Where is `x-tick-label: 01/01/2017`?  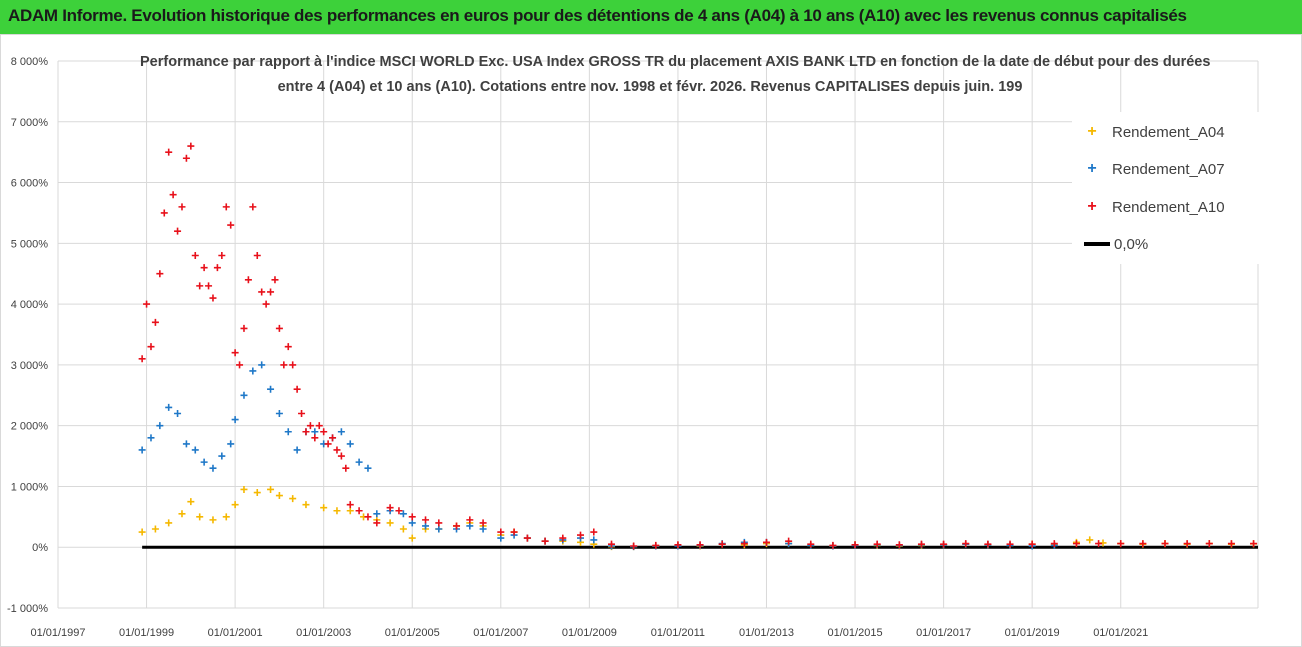
x-tick-label: 01/01/2017 is located at coordinates (943, 633).